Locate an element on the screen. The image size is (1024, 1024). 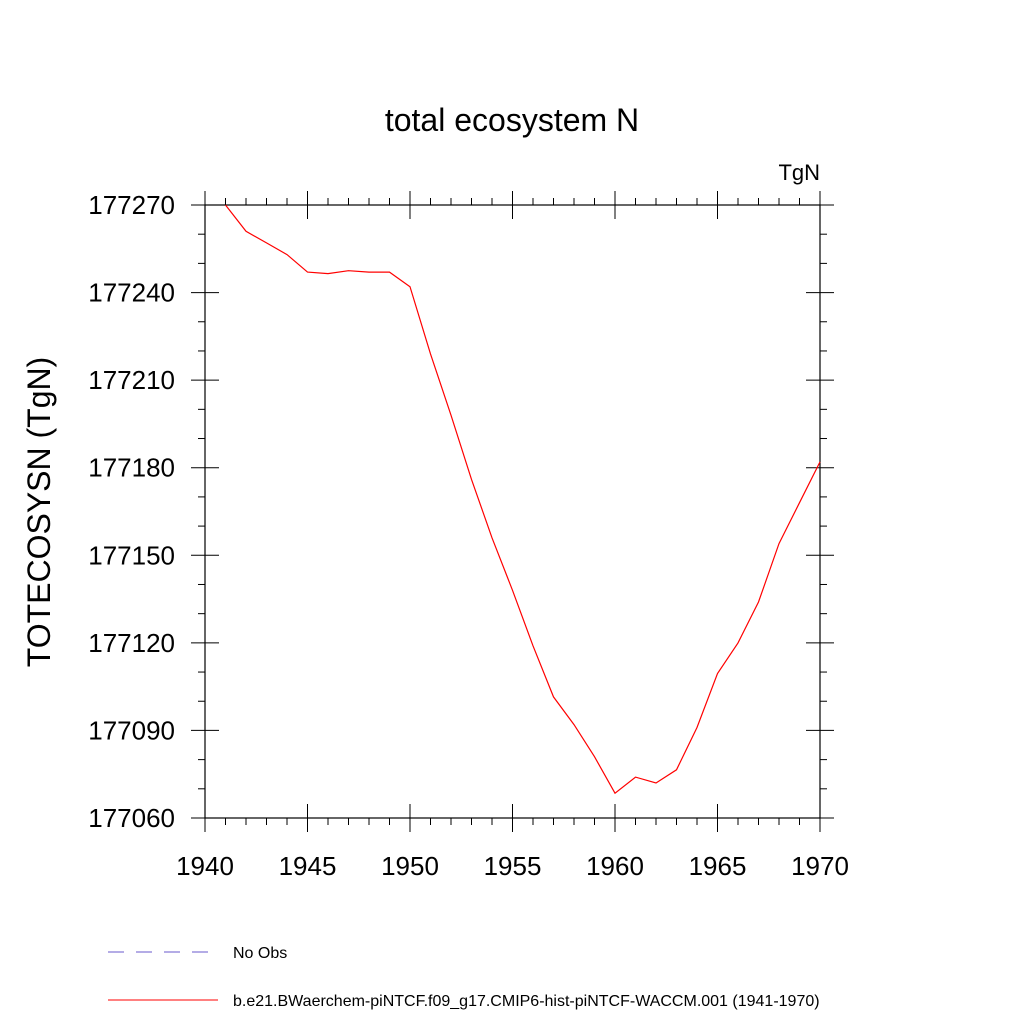
x-tick-label: 1960 is located at coordinates (615, 866).